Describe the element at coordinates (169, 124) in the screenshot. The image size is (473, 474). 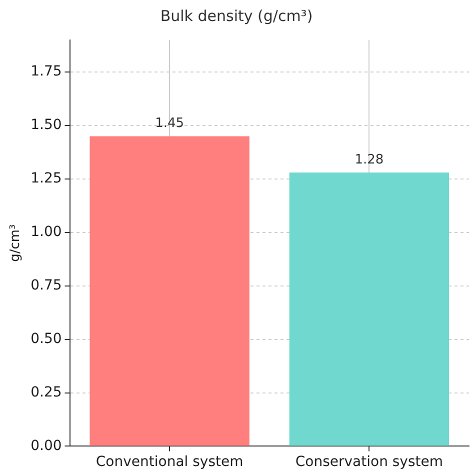
I see `data-label: 1.45` at that location.